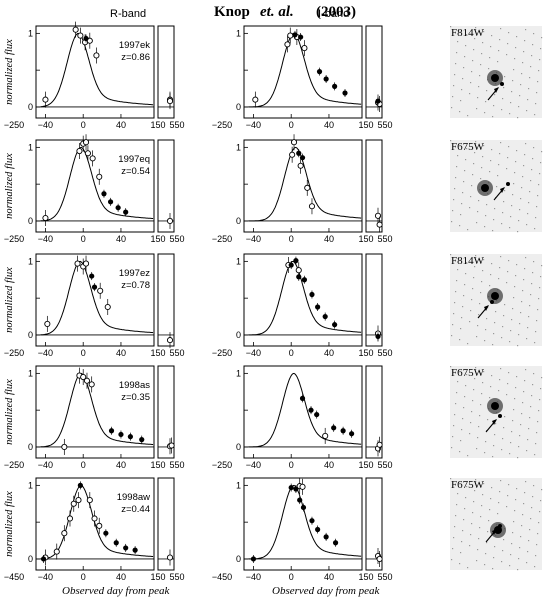 This screenshot has height=604, width=546. Describe the element at coordinates (333, 14) in the screenshot. I see `right-band-header: I-band` at that location.